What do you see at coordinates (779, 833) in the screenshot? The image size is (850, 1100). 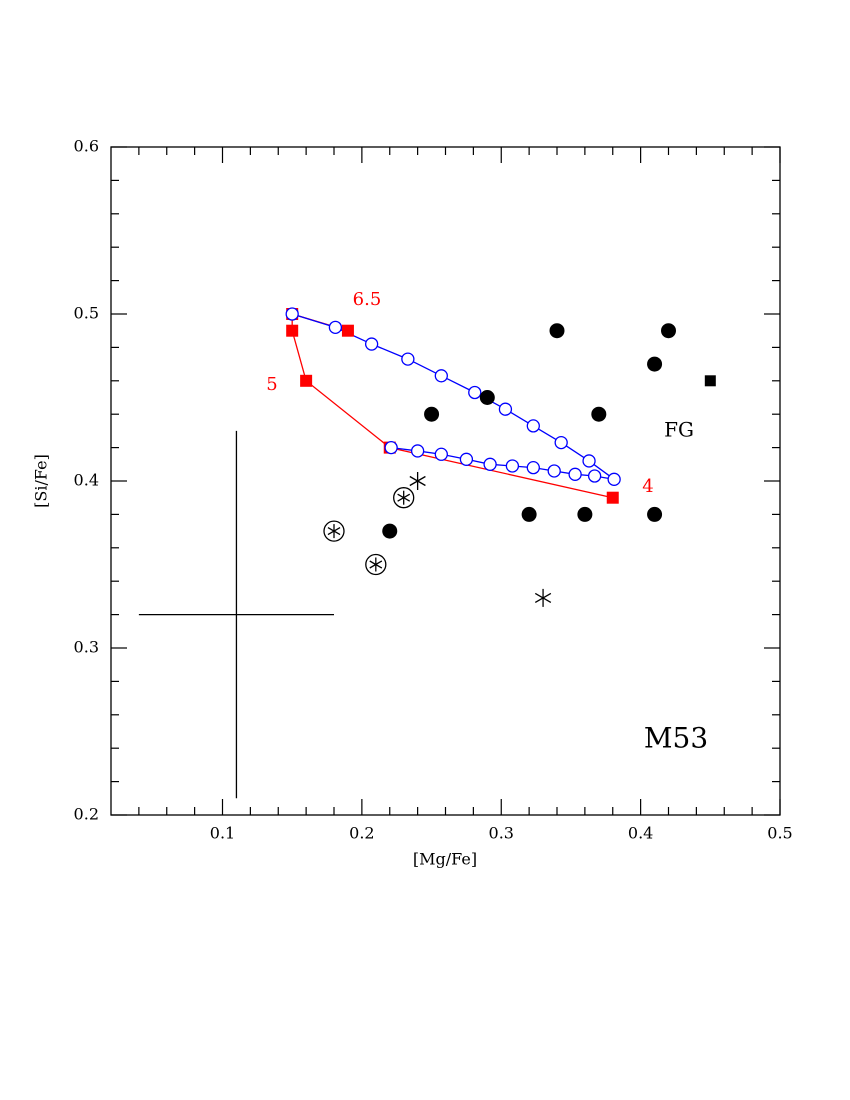 I see `x-tick-label: 0.5` at bounding box center [779, 833].